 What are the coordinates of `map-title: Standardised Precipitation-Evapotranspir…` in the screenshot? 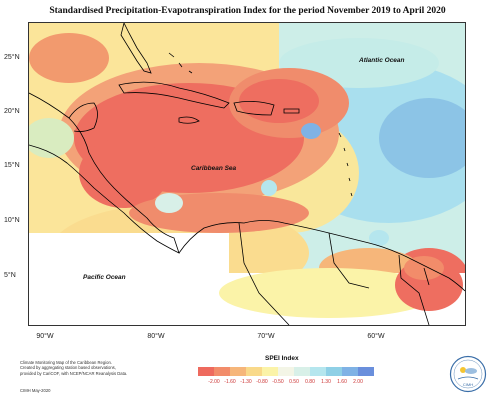 It's located at (247, 11).